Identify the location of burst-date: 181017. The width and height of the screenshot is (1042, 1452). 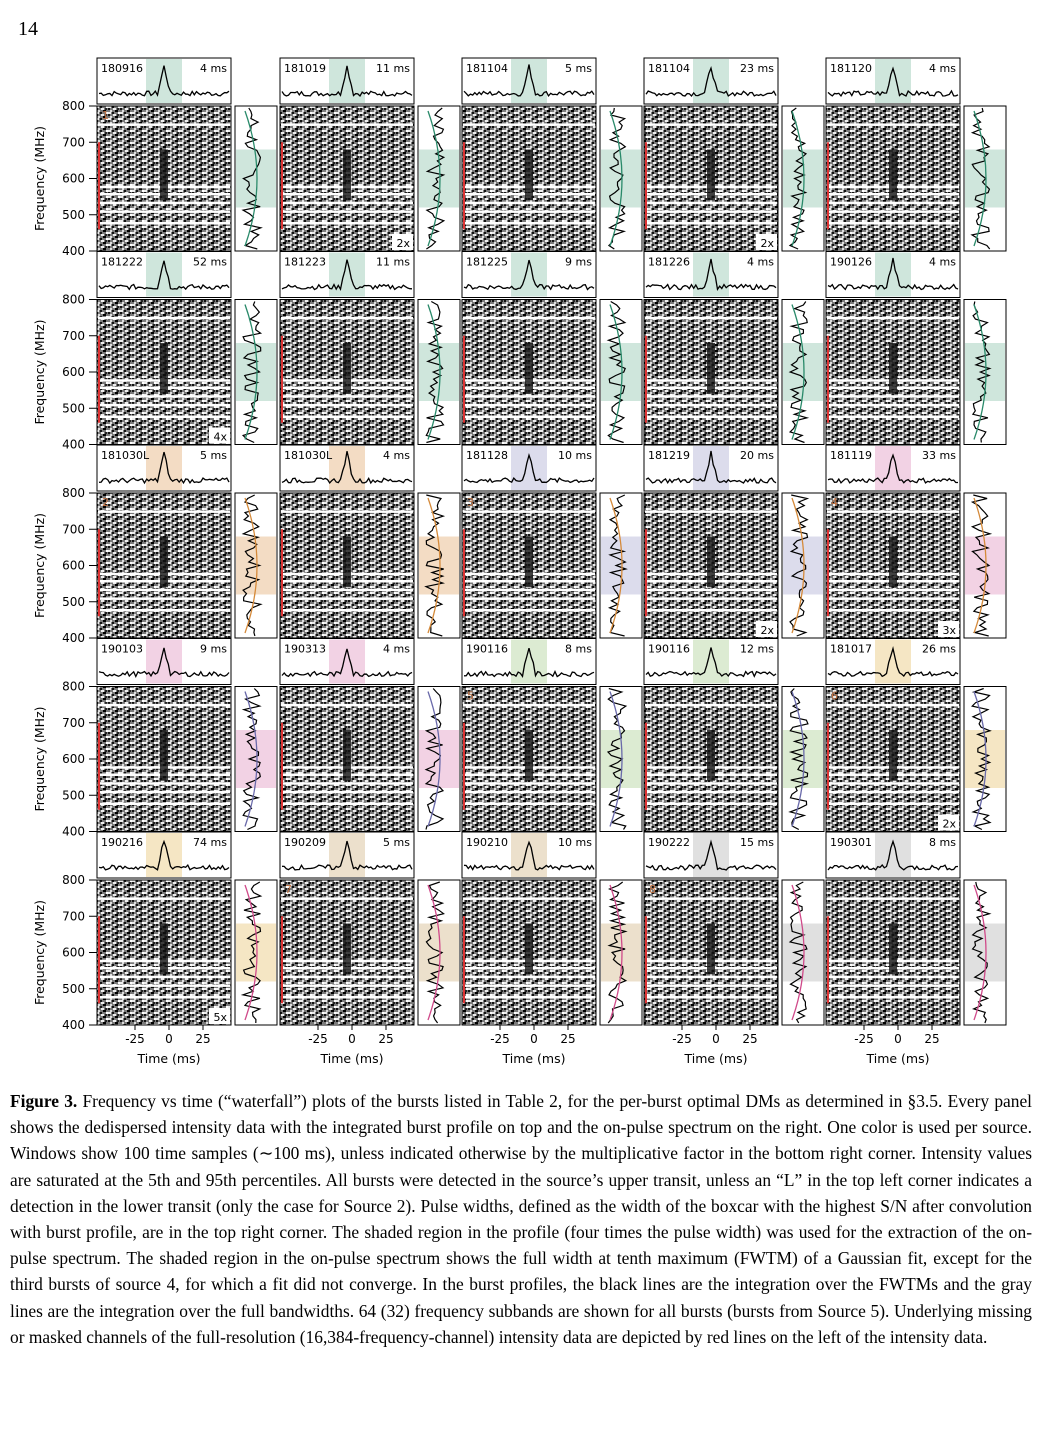
(851, 649).